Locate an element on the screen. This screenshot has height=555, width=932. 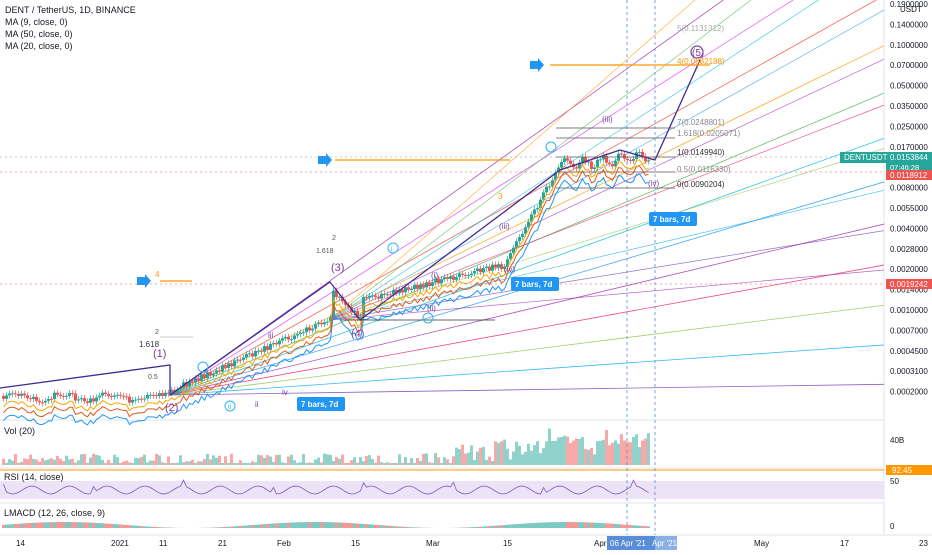
price-tag-label: 0.0019242 is located at coordinates (909, 284).